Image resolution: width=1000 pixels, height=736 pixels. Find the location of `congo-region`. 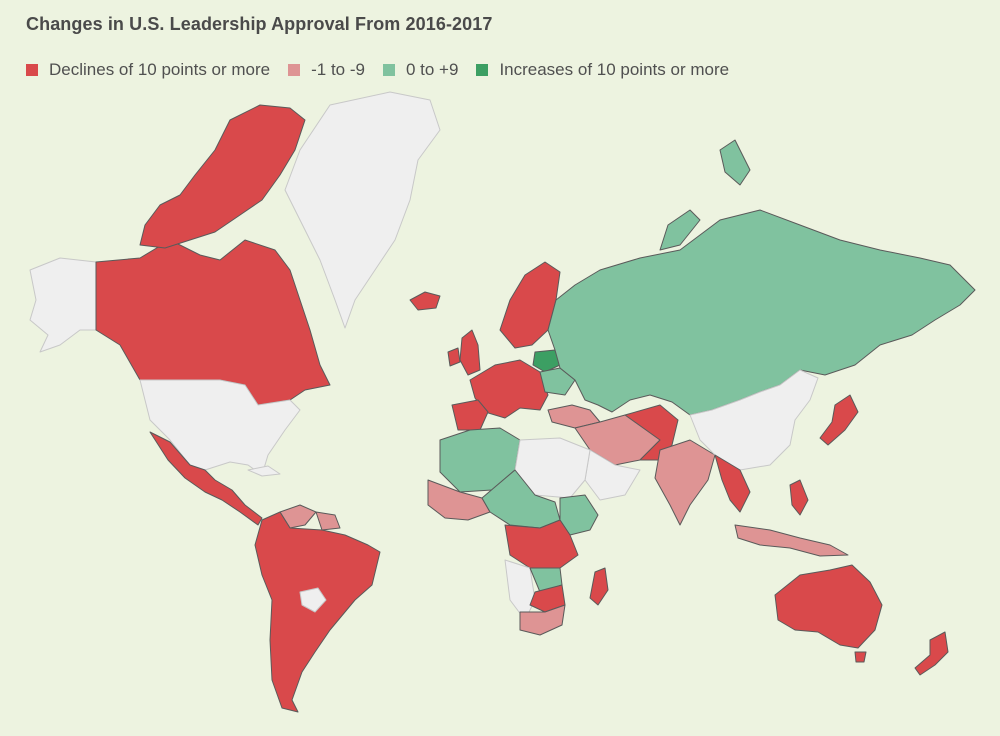

congo-region is located at coordinates (541, 544).